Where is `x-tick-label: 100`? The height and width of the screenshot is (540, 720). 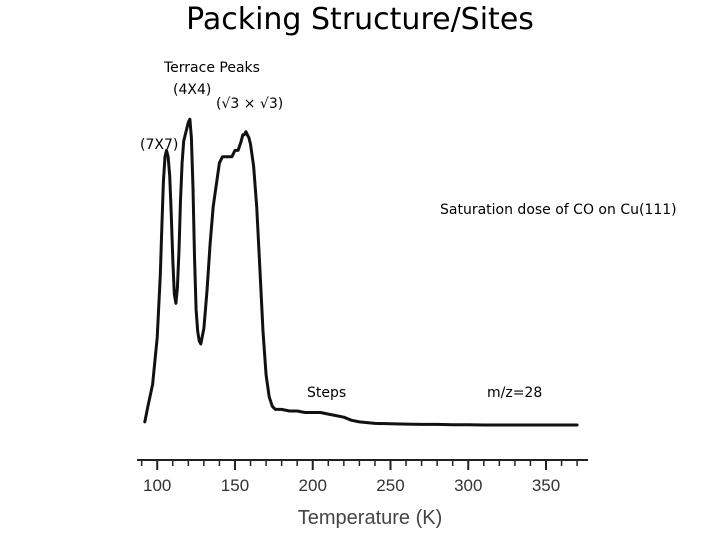
x-tick-label: 100 is located at coordinates (157, 485).